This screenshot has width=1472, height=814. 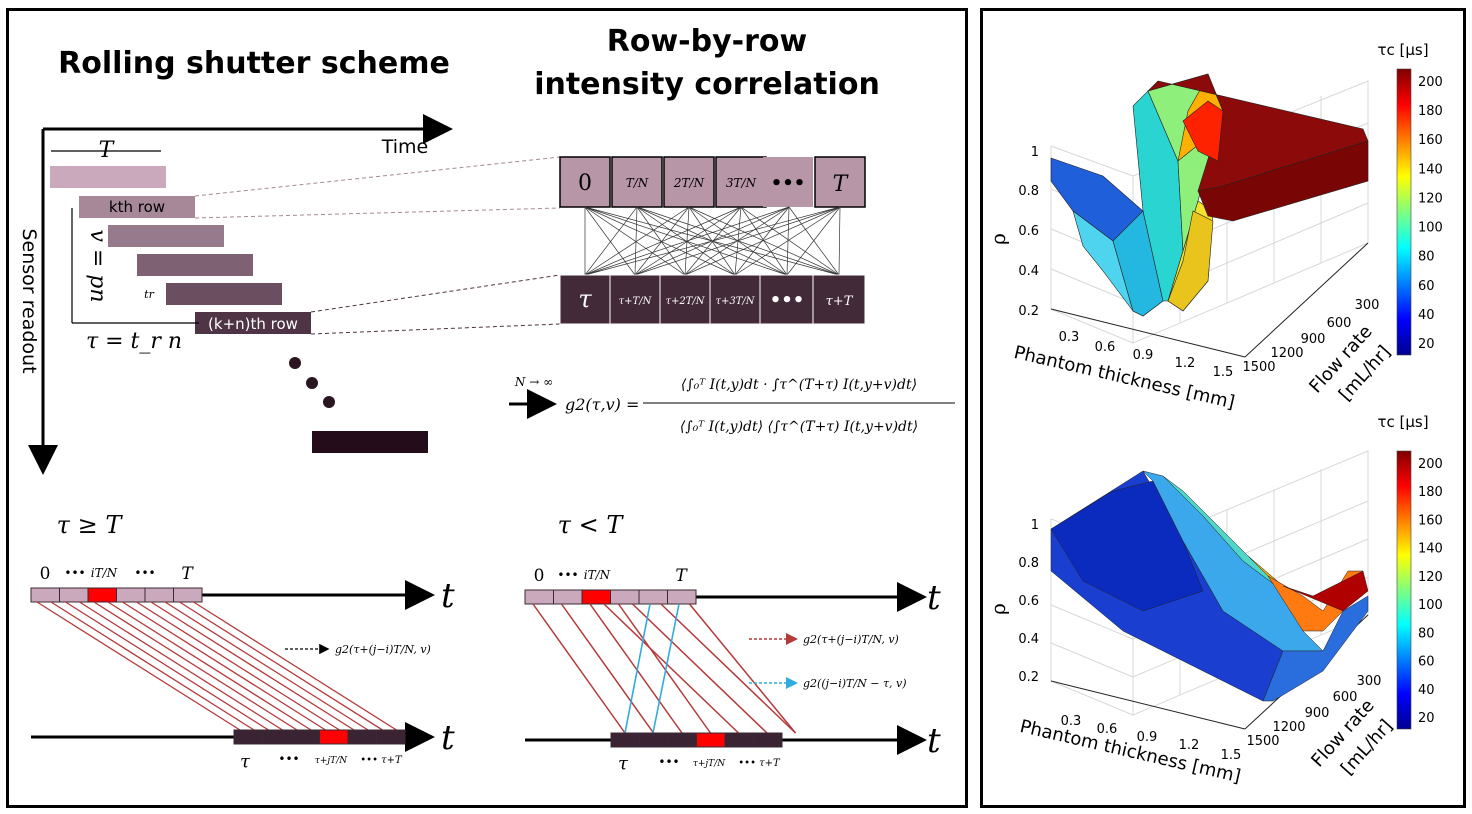 What do you see at coordinates (1404, 212) in the screenshot?
I see `plot1-colorbar` at bounding box center [1404, 212].